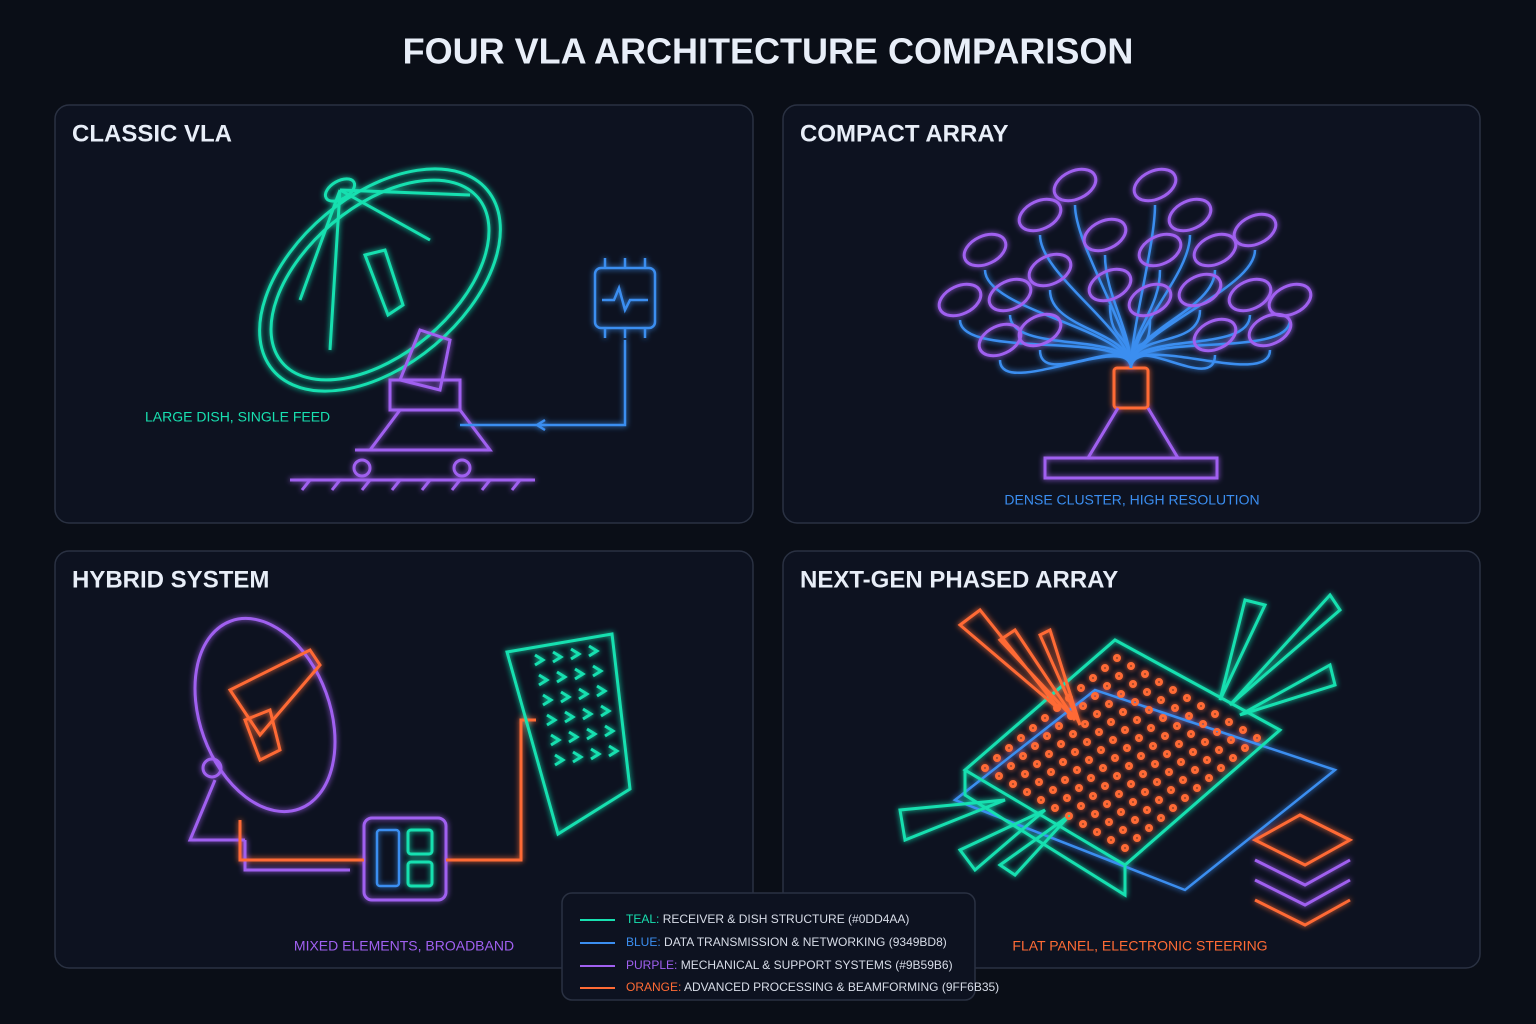 This screenshot has width=1536, height=1024. What do you see at coordinates (1139, 946) in the screenshot?
I see `panel-caption: FLAT PANEL, ELECTRONIC STEERING` at bounding box center [1139, 946].